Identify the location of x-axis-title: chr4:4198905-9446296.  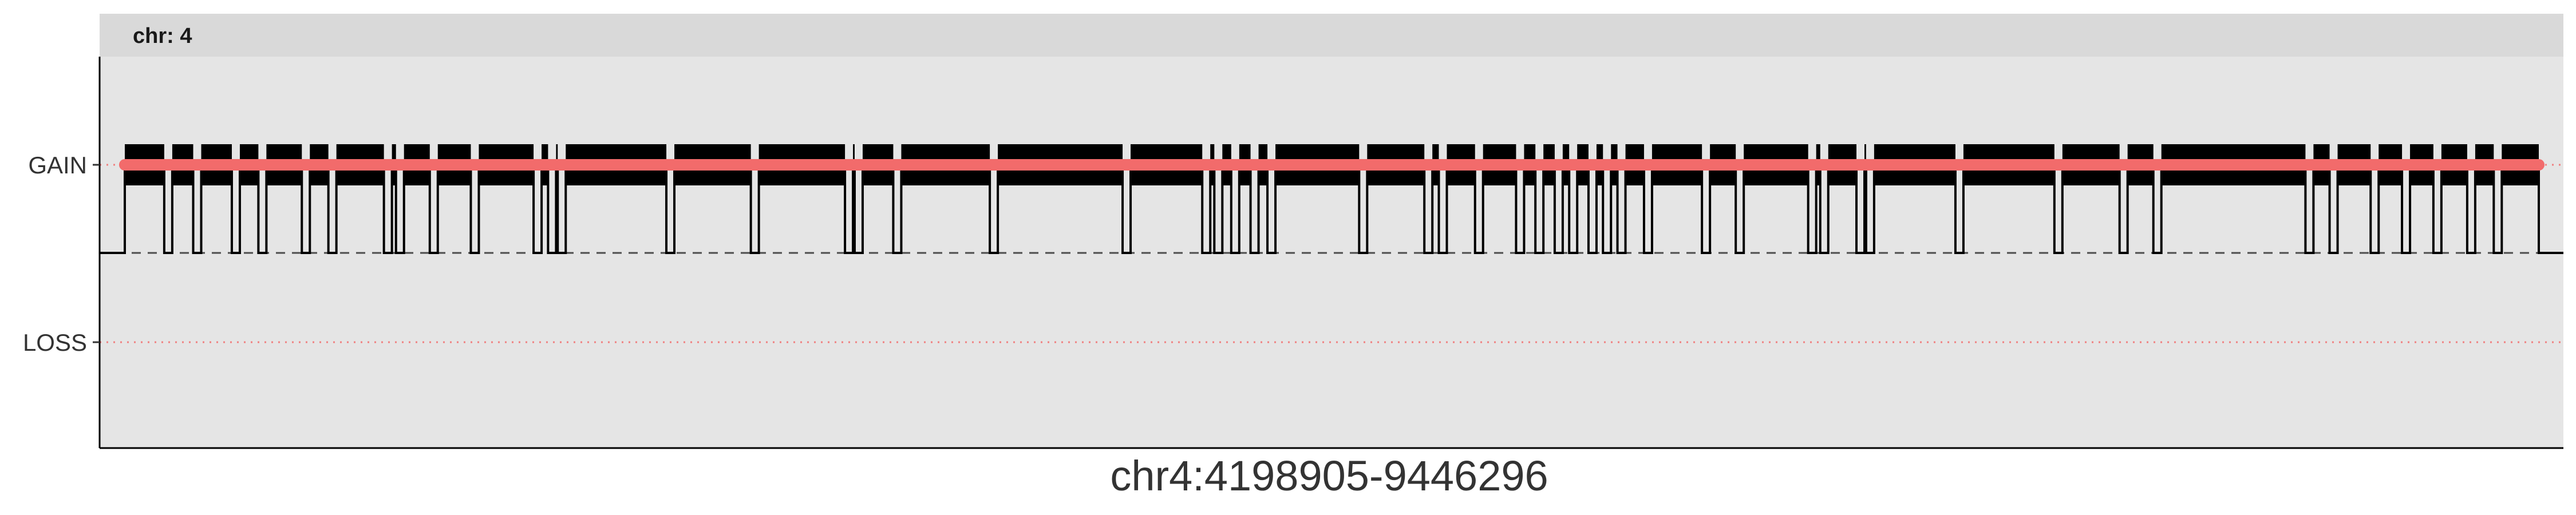
(1329, 476).